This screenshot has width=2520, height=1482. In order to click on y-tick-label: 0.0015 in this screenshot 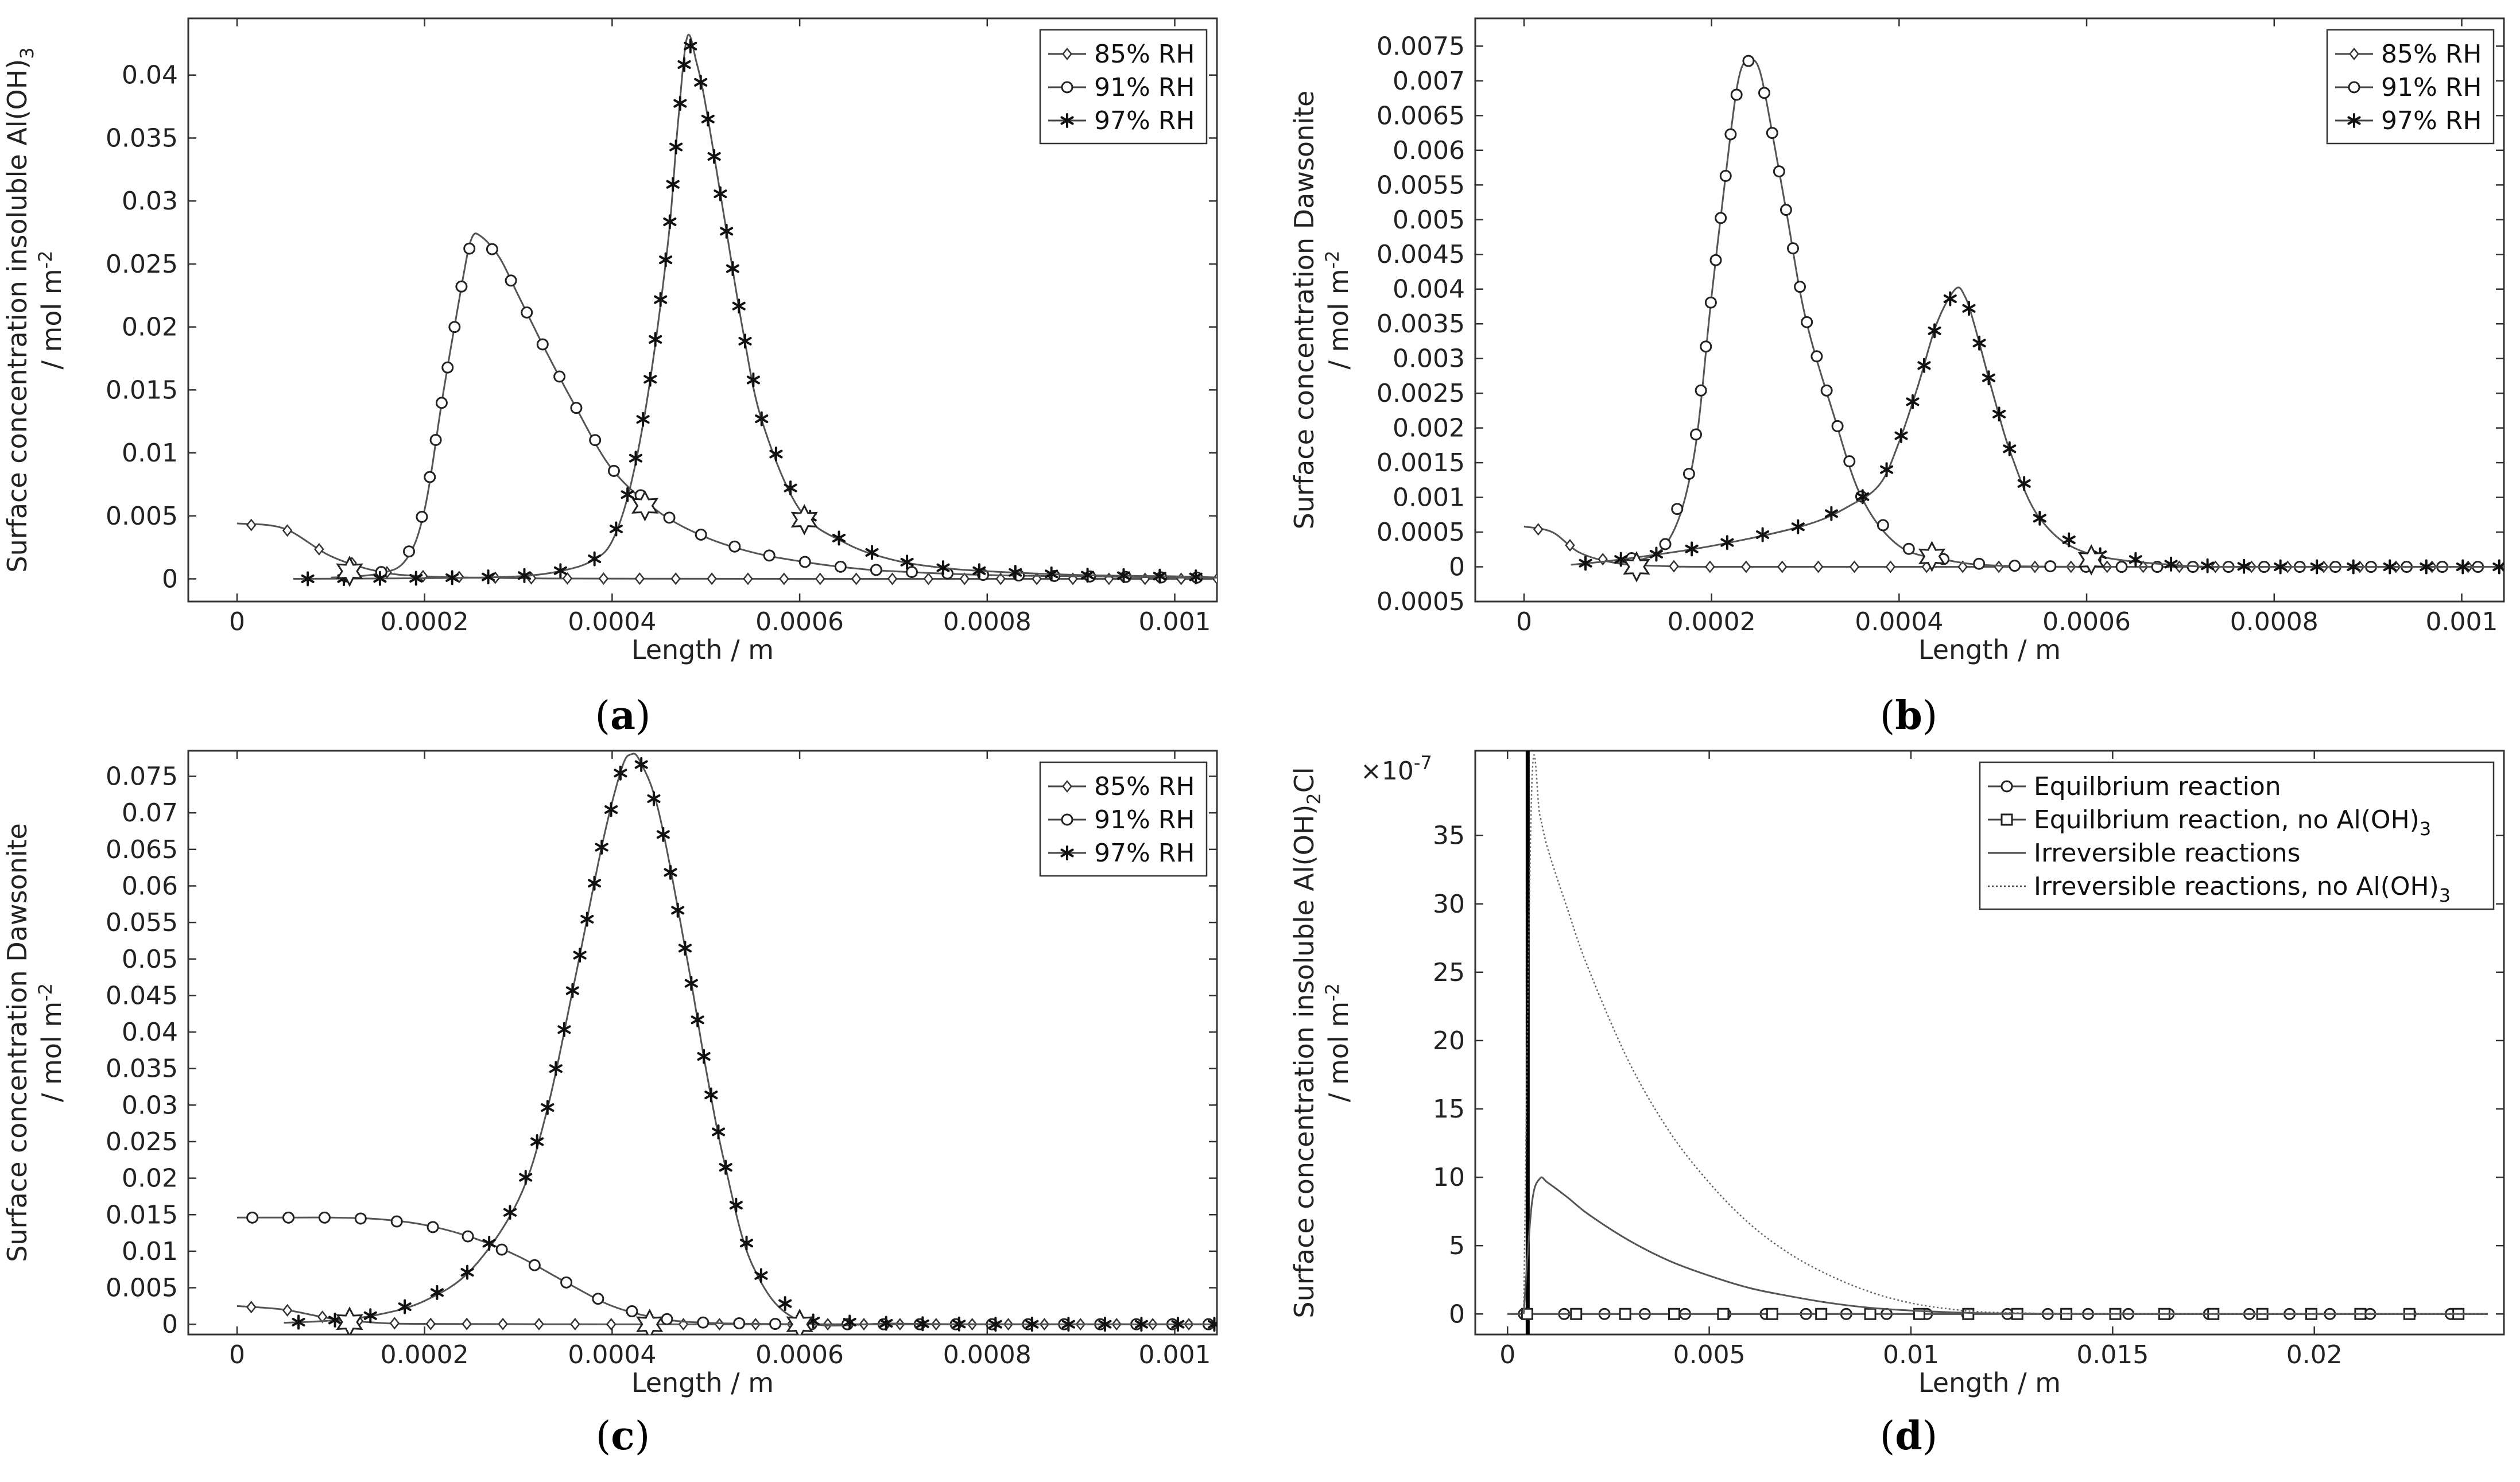, I will do `click(1421, 463)`.